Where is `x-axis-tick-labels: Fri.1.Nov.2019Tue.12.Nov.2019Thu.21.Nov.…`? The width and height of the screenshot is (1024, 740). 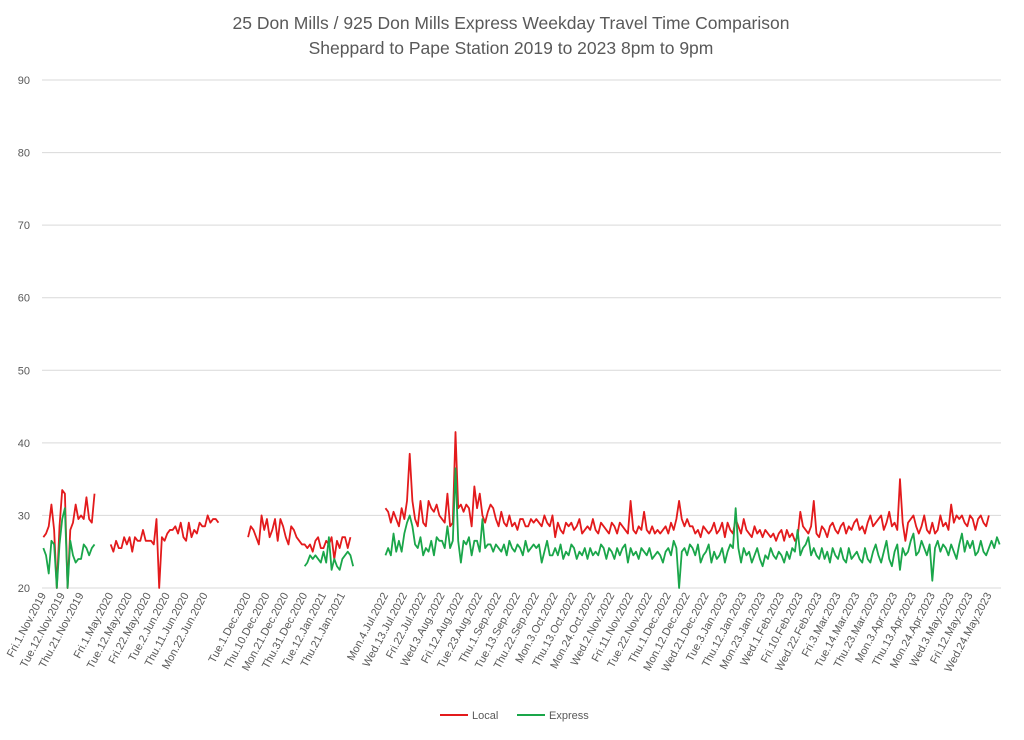
x-axis-tick-labels: Fri.1.Nov.2019Tue.12.Nov.2019Thu.21.Nov.… is located at coordinates (500, 633).